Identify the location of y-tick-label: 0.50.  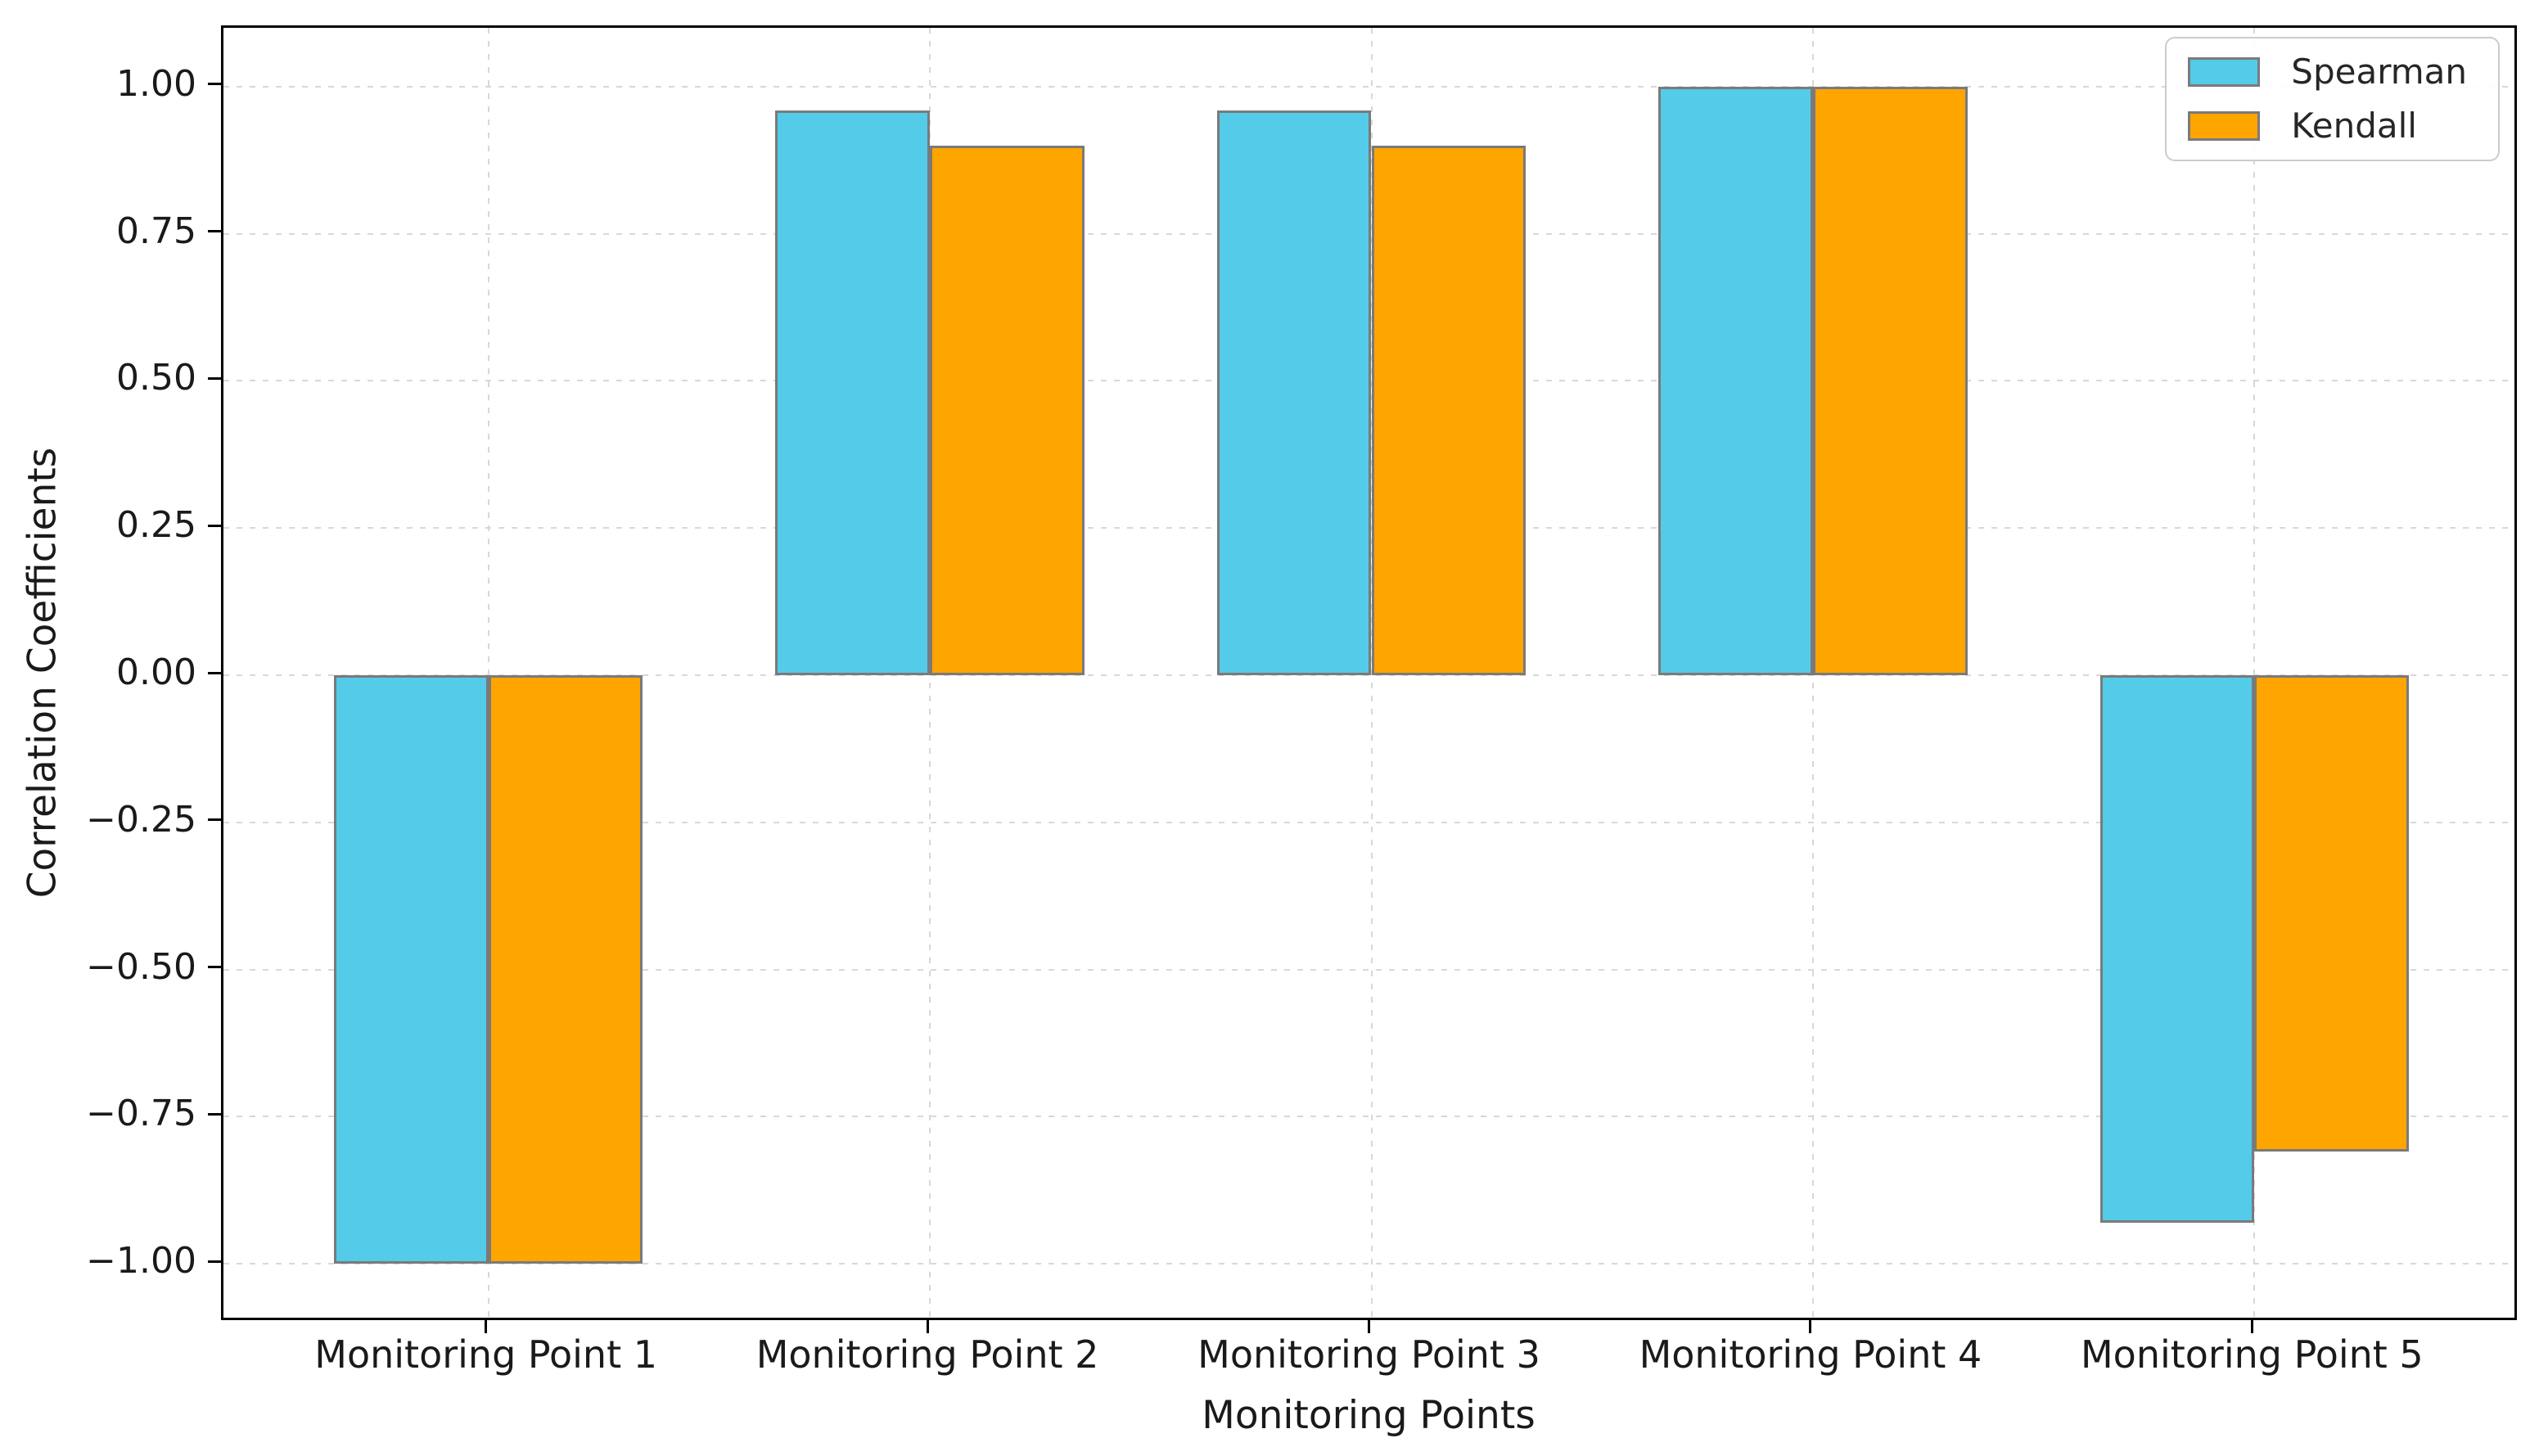
(156, 378).